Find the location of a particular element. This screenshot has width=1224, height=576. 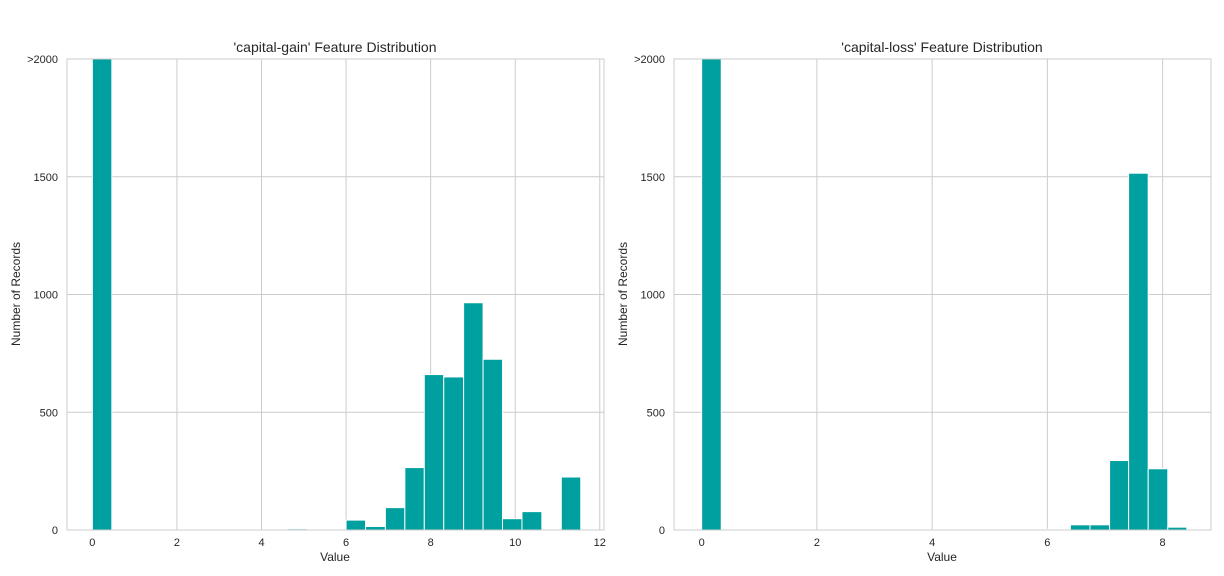

chart-title: 'capital-gain' Feature Distribution is located at coordinates (335, 47).